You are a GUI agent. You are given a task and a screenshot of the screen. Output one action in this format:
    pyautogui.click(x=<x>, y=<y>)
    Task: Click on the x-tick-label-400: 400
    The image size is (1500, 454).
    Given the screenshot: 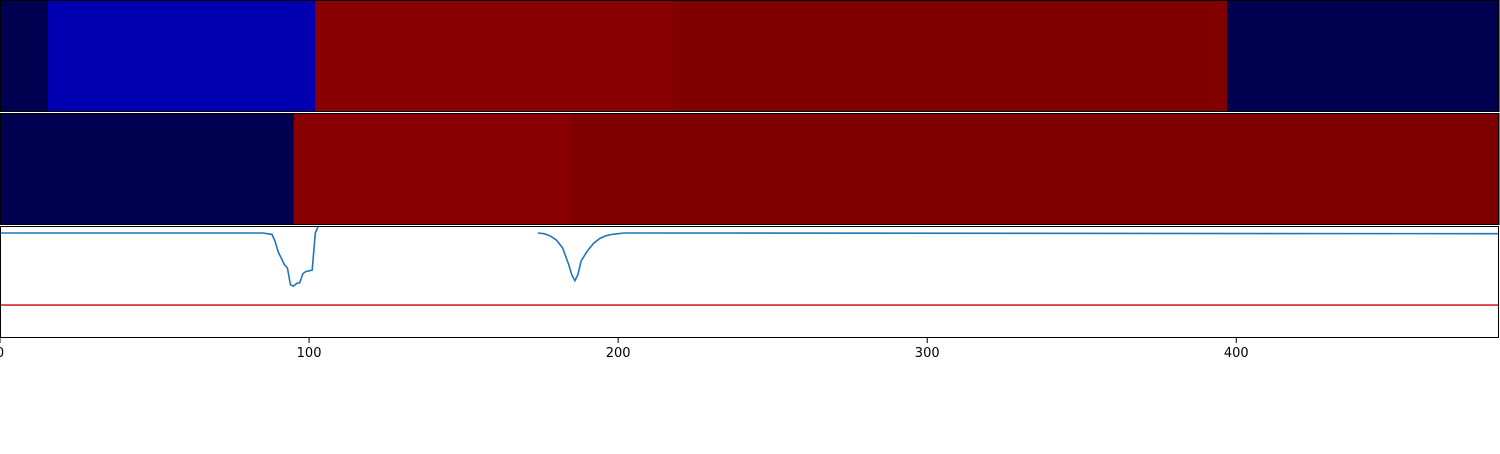 What is the action you would take?
    pyautogui.click(x=1236, y=353)
    